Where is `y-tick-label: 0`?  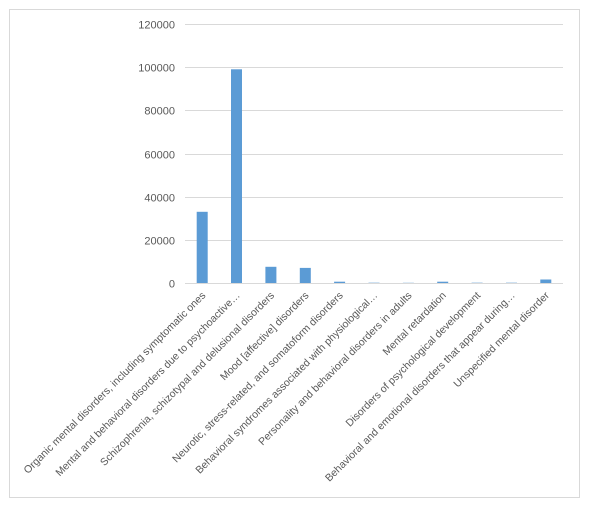 y-tick-label: 0 is located at coordinates (172, 285).